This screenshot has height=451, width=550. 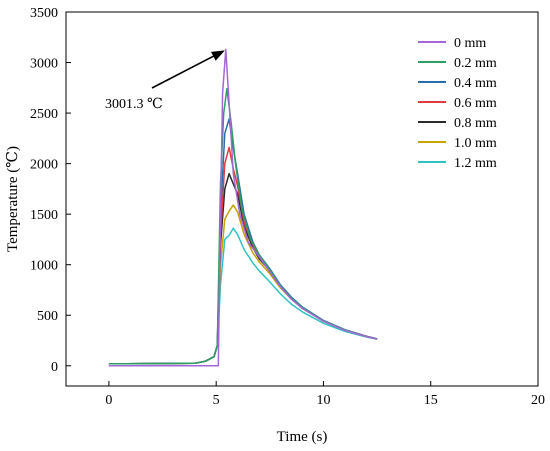 I want to click on x-tick-label: 0, so click(x=108, y=400).